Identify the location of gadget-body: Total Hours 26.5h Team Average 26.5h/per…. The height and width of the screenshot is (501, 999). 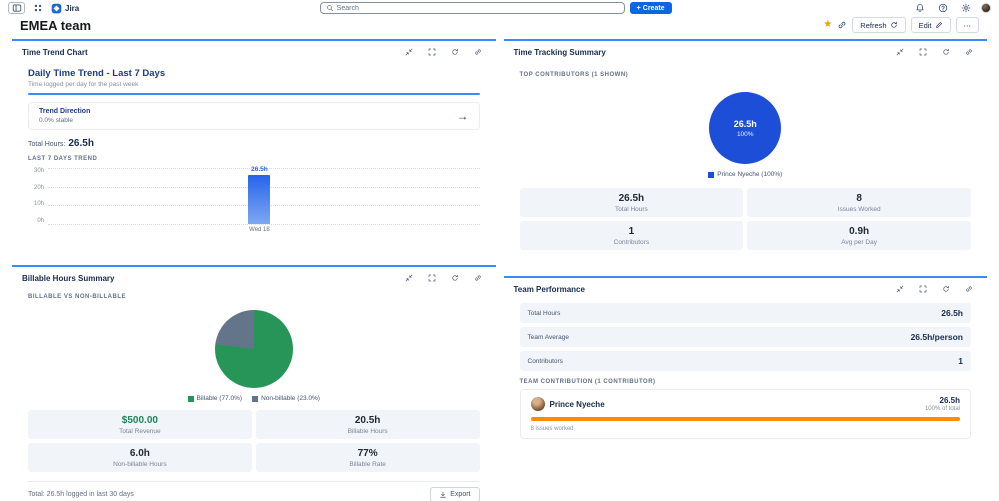
(746, 371).